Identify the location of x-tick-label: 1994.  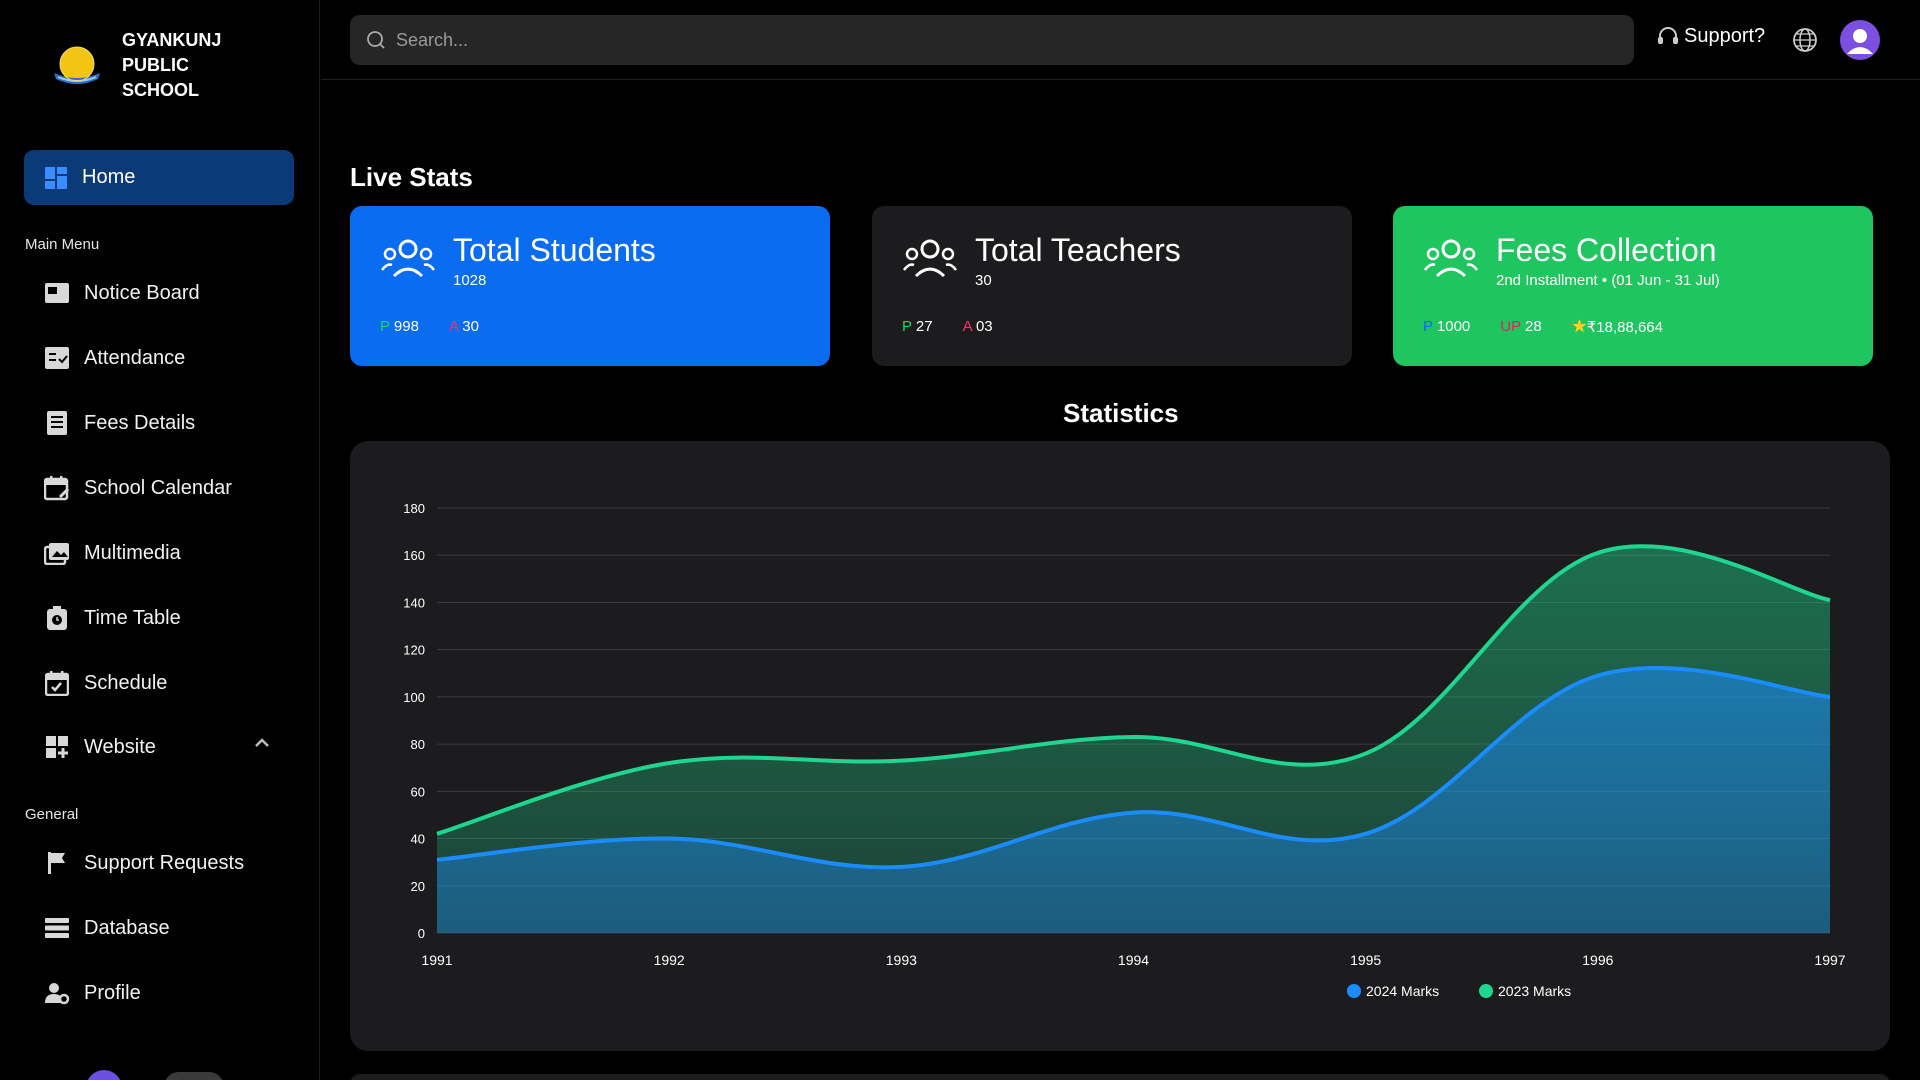
(1133, 960).